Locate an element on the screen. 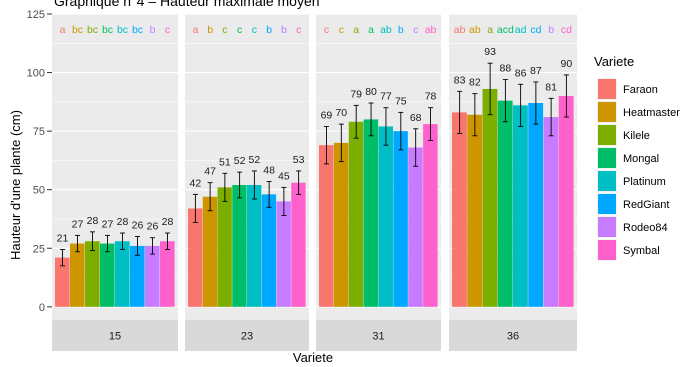 The width and height of the screenshot is (691, 367). legend-label-kilele: Kilele is located at coordinates (636, 136).